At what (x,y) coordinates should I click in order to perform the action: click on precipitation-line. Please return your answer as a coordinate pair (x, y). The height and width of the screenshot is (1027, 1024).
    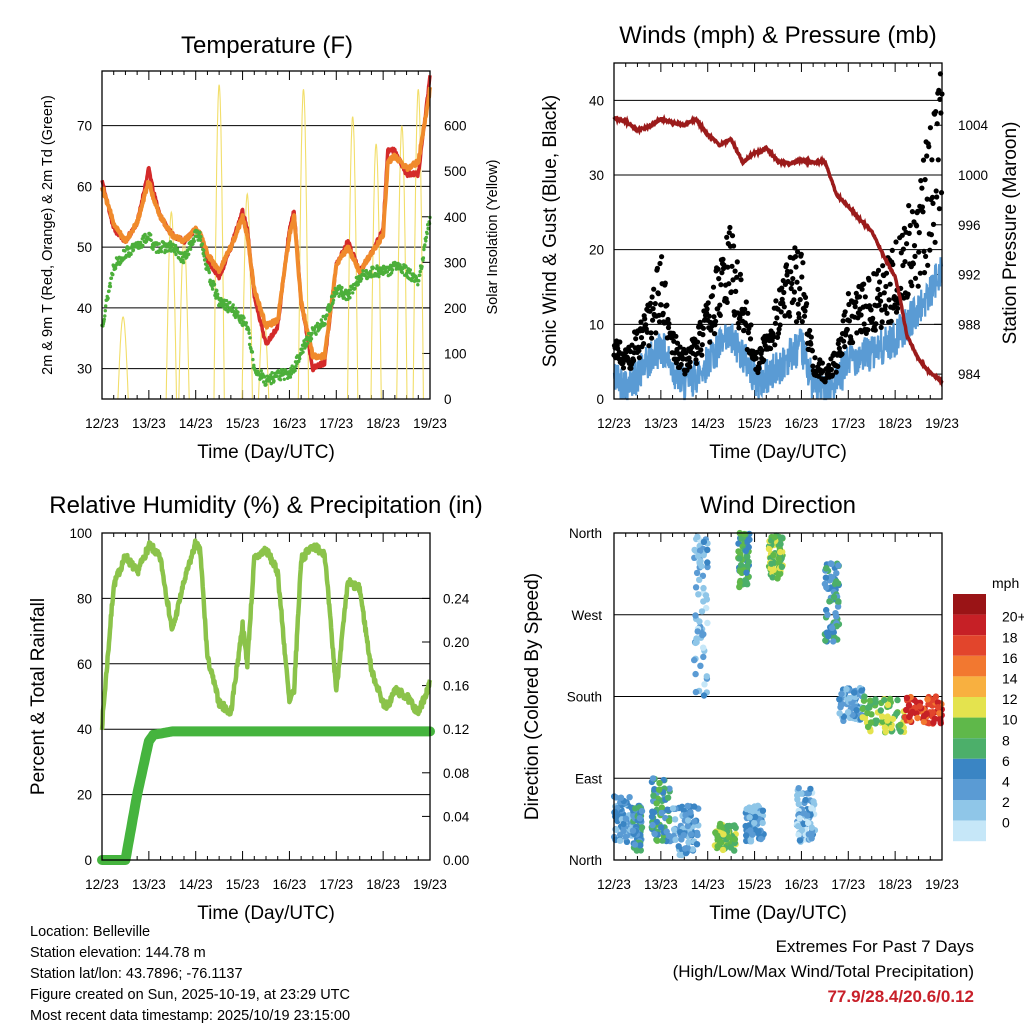
    Looking at the image, I should click on (266, 795).